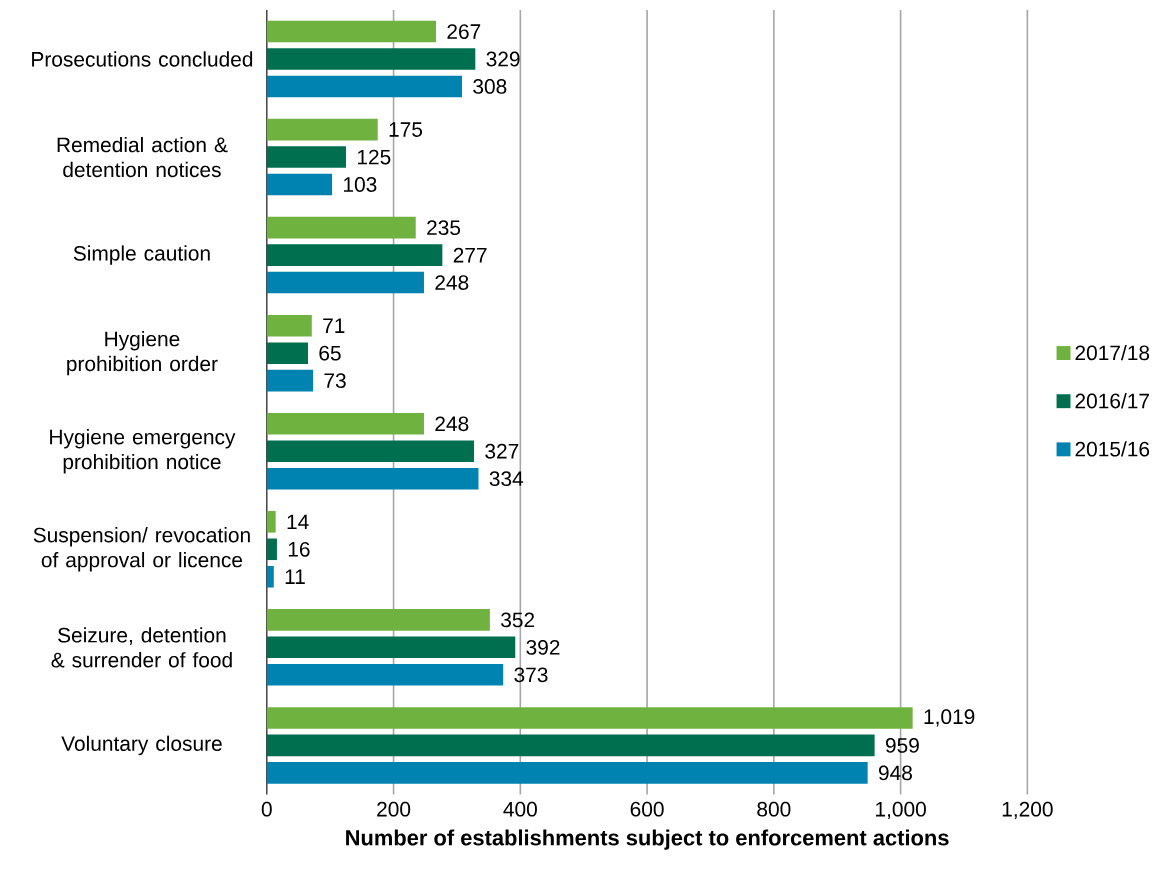  I want to click on data-label: 1,019, so click(949, 718).